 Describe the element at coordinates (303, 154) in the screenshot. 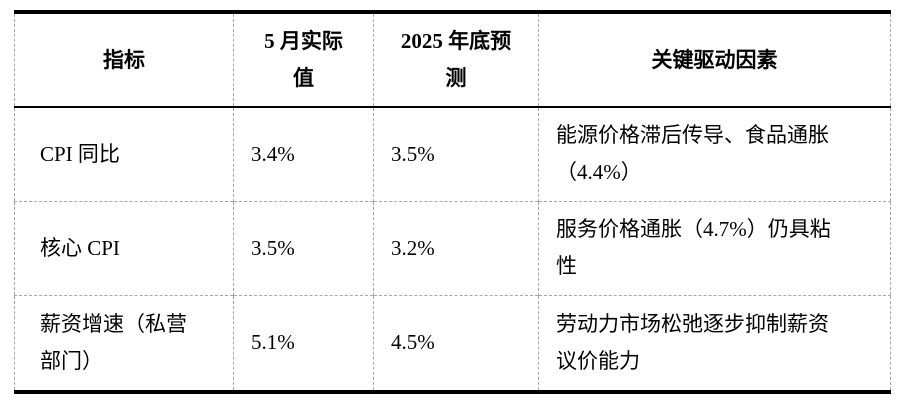

I see `cell-may-actual: 3.4%` at that location.